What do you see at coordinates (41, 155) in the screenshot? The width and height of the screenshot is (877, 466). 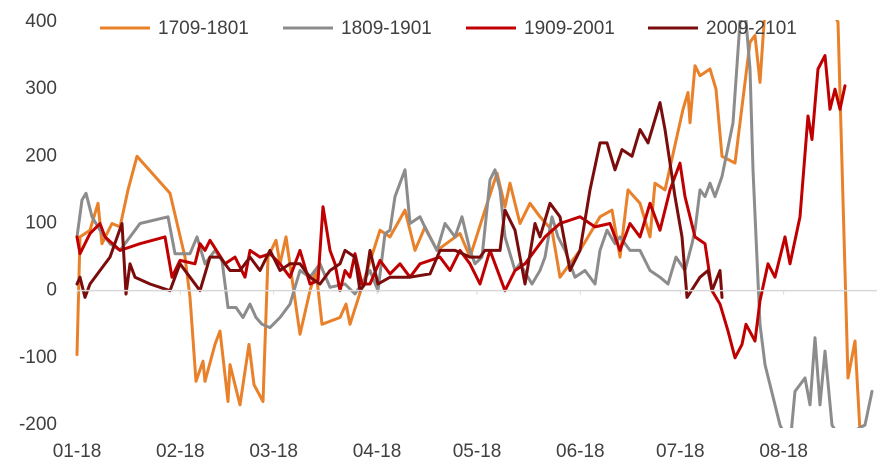 I see `y-tick-label: 200` at bounding box center [41, 155].